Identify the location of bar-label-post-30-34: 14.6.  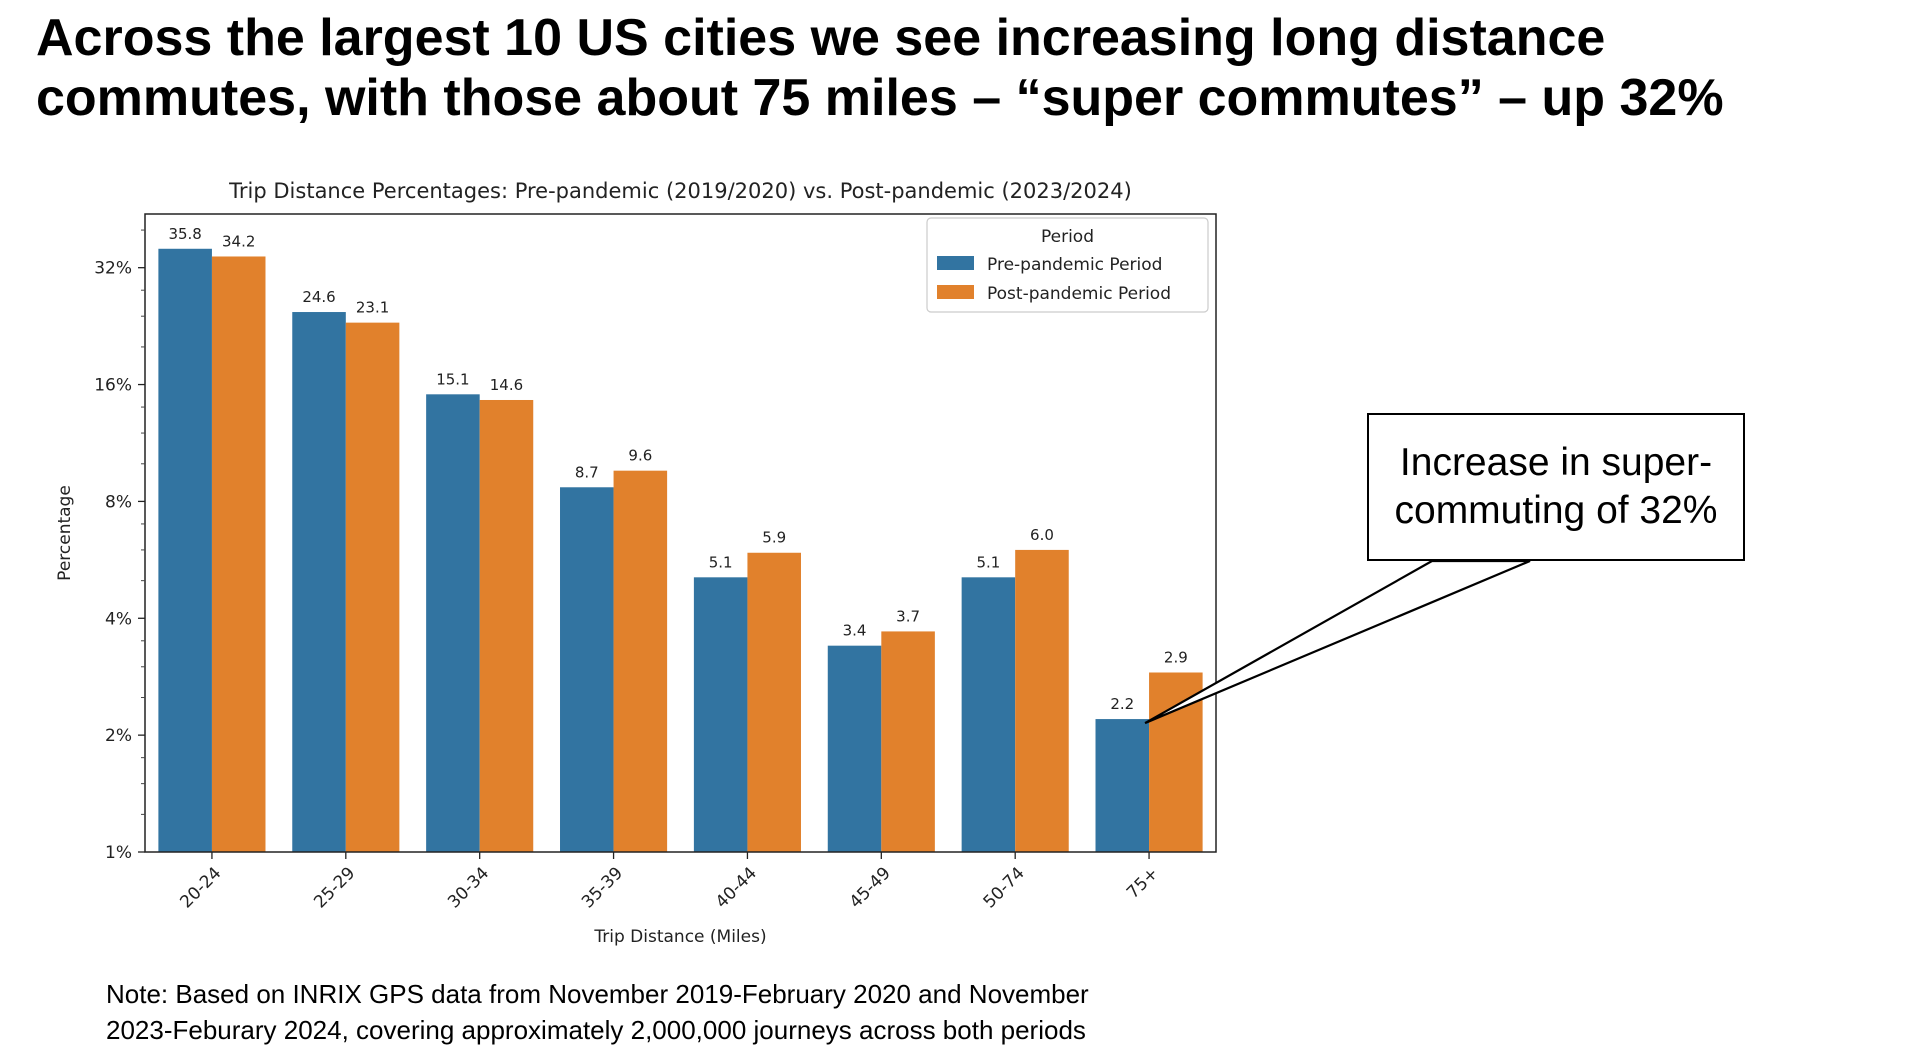
(506, 385).